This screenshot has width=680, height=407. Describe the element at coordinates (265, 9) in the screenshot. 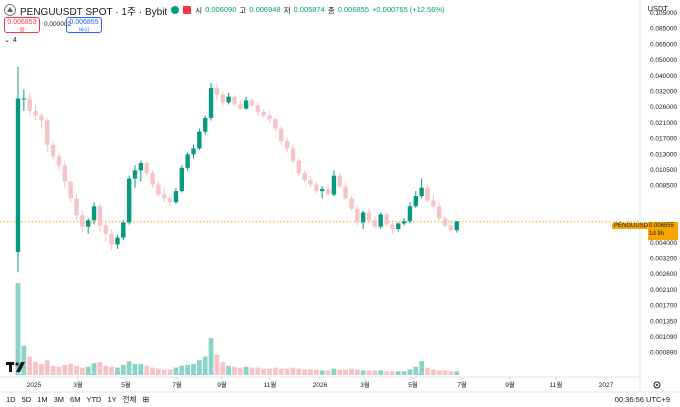

I see `ohlc-high: 0.006948` at that location.